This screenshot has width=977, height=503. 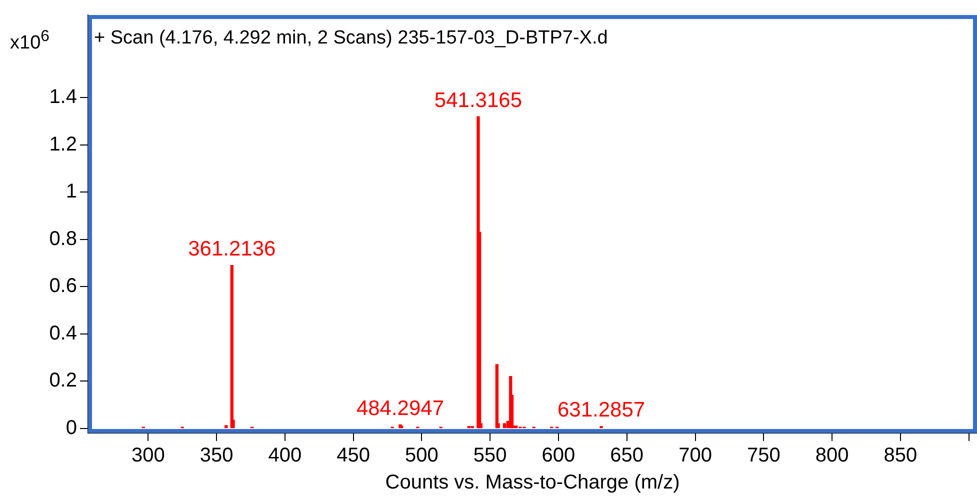 What do you see at coordinates (148, 455) in the screenshot?
I see `x-tick-label: 300` at bounding box center [148, 455].